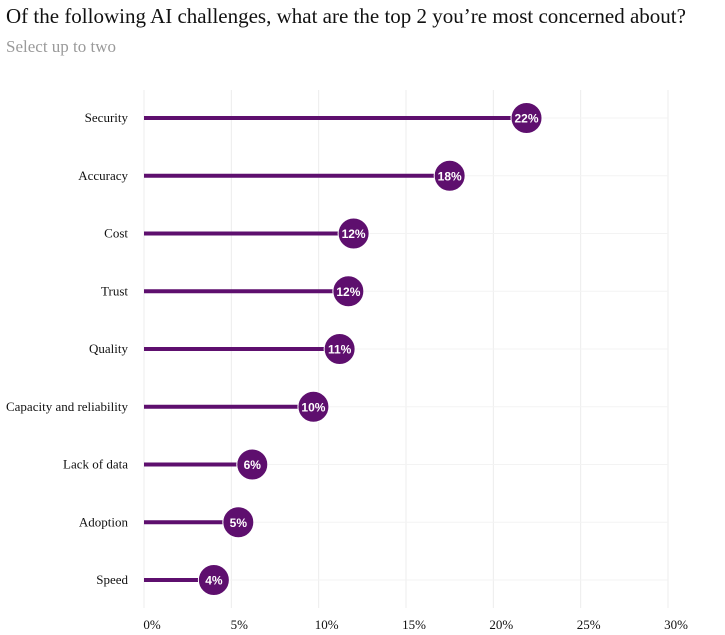 This screenshot has height=635, width=725. What do you see at coordinates (104, 521) in the screenshot?
I see `category-label: Adoption` at bounding box center [104, 521].